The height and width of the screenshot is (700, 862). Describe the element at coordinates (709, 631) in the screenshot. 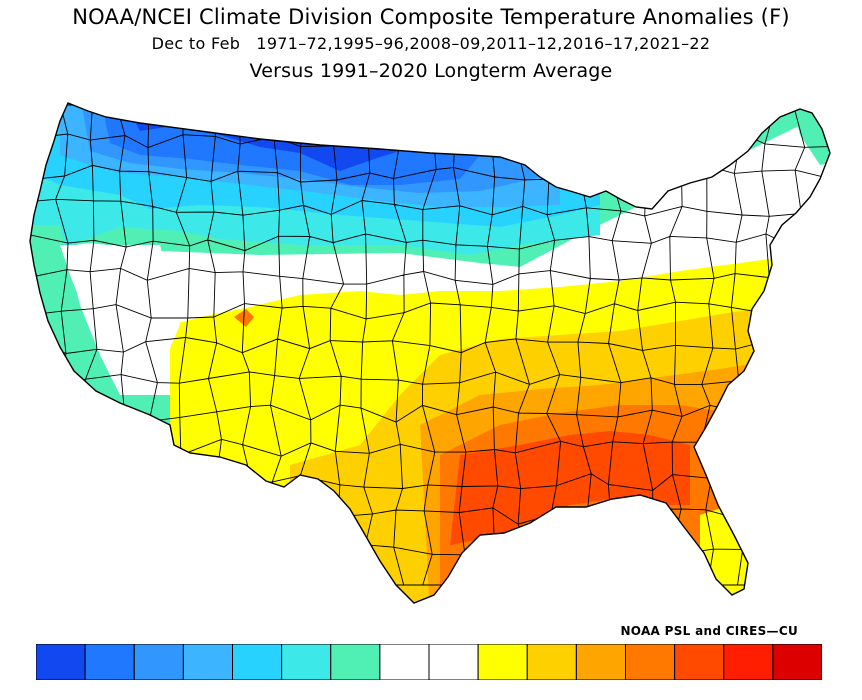

I see `credit-label: NOAA PSL and CIRES—CU` at that location.